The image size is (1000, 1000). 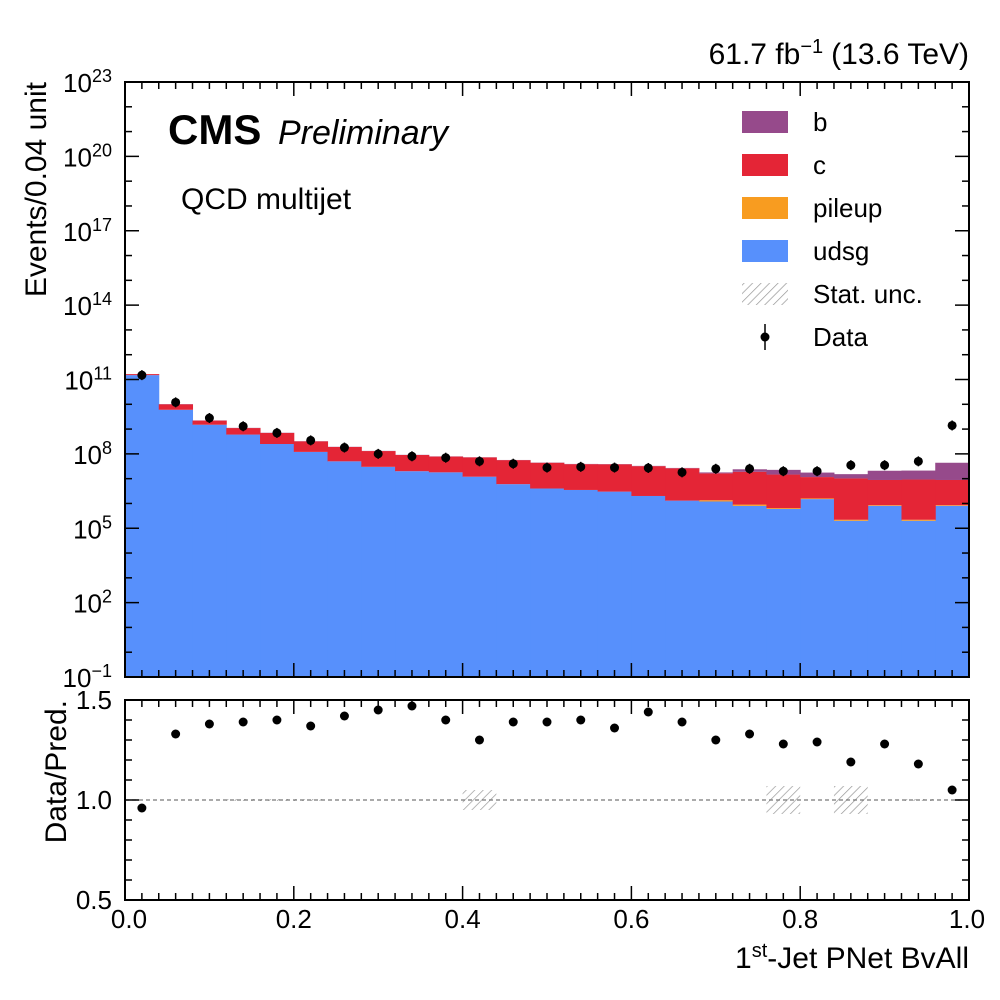 What do you see at coordinates (820, 122) in the screenshot?
I see `legend-label: b` at bounding box center [820, 122].